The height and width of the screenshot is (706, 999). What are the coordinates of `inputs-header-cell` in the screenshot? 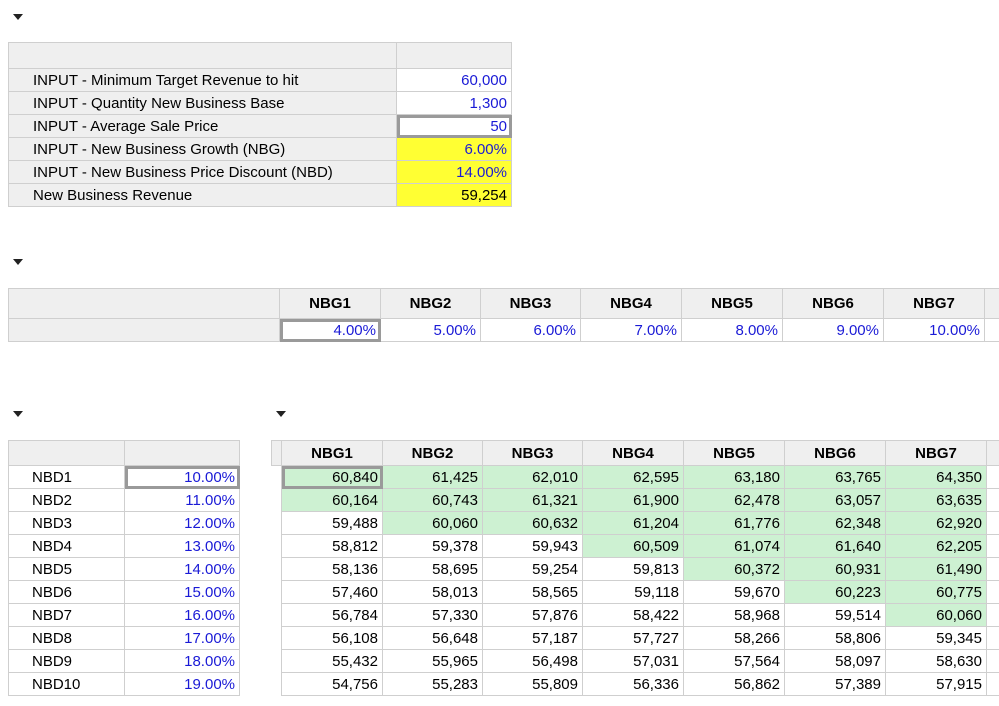 It's located at (202, 55).